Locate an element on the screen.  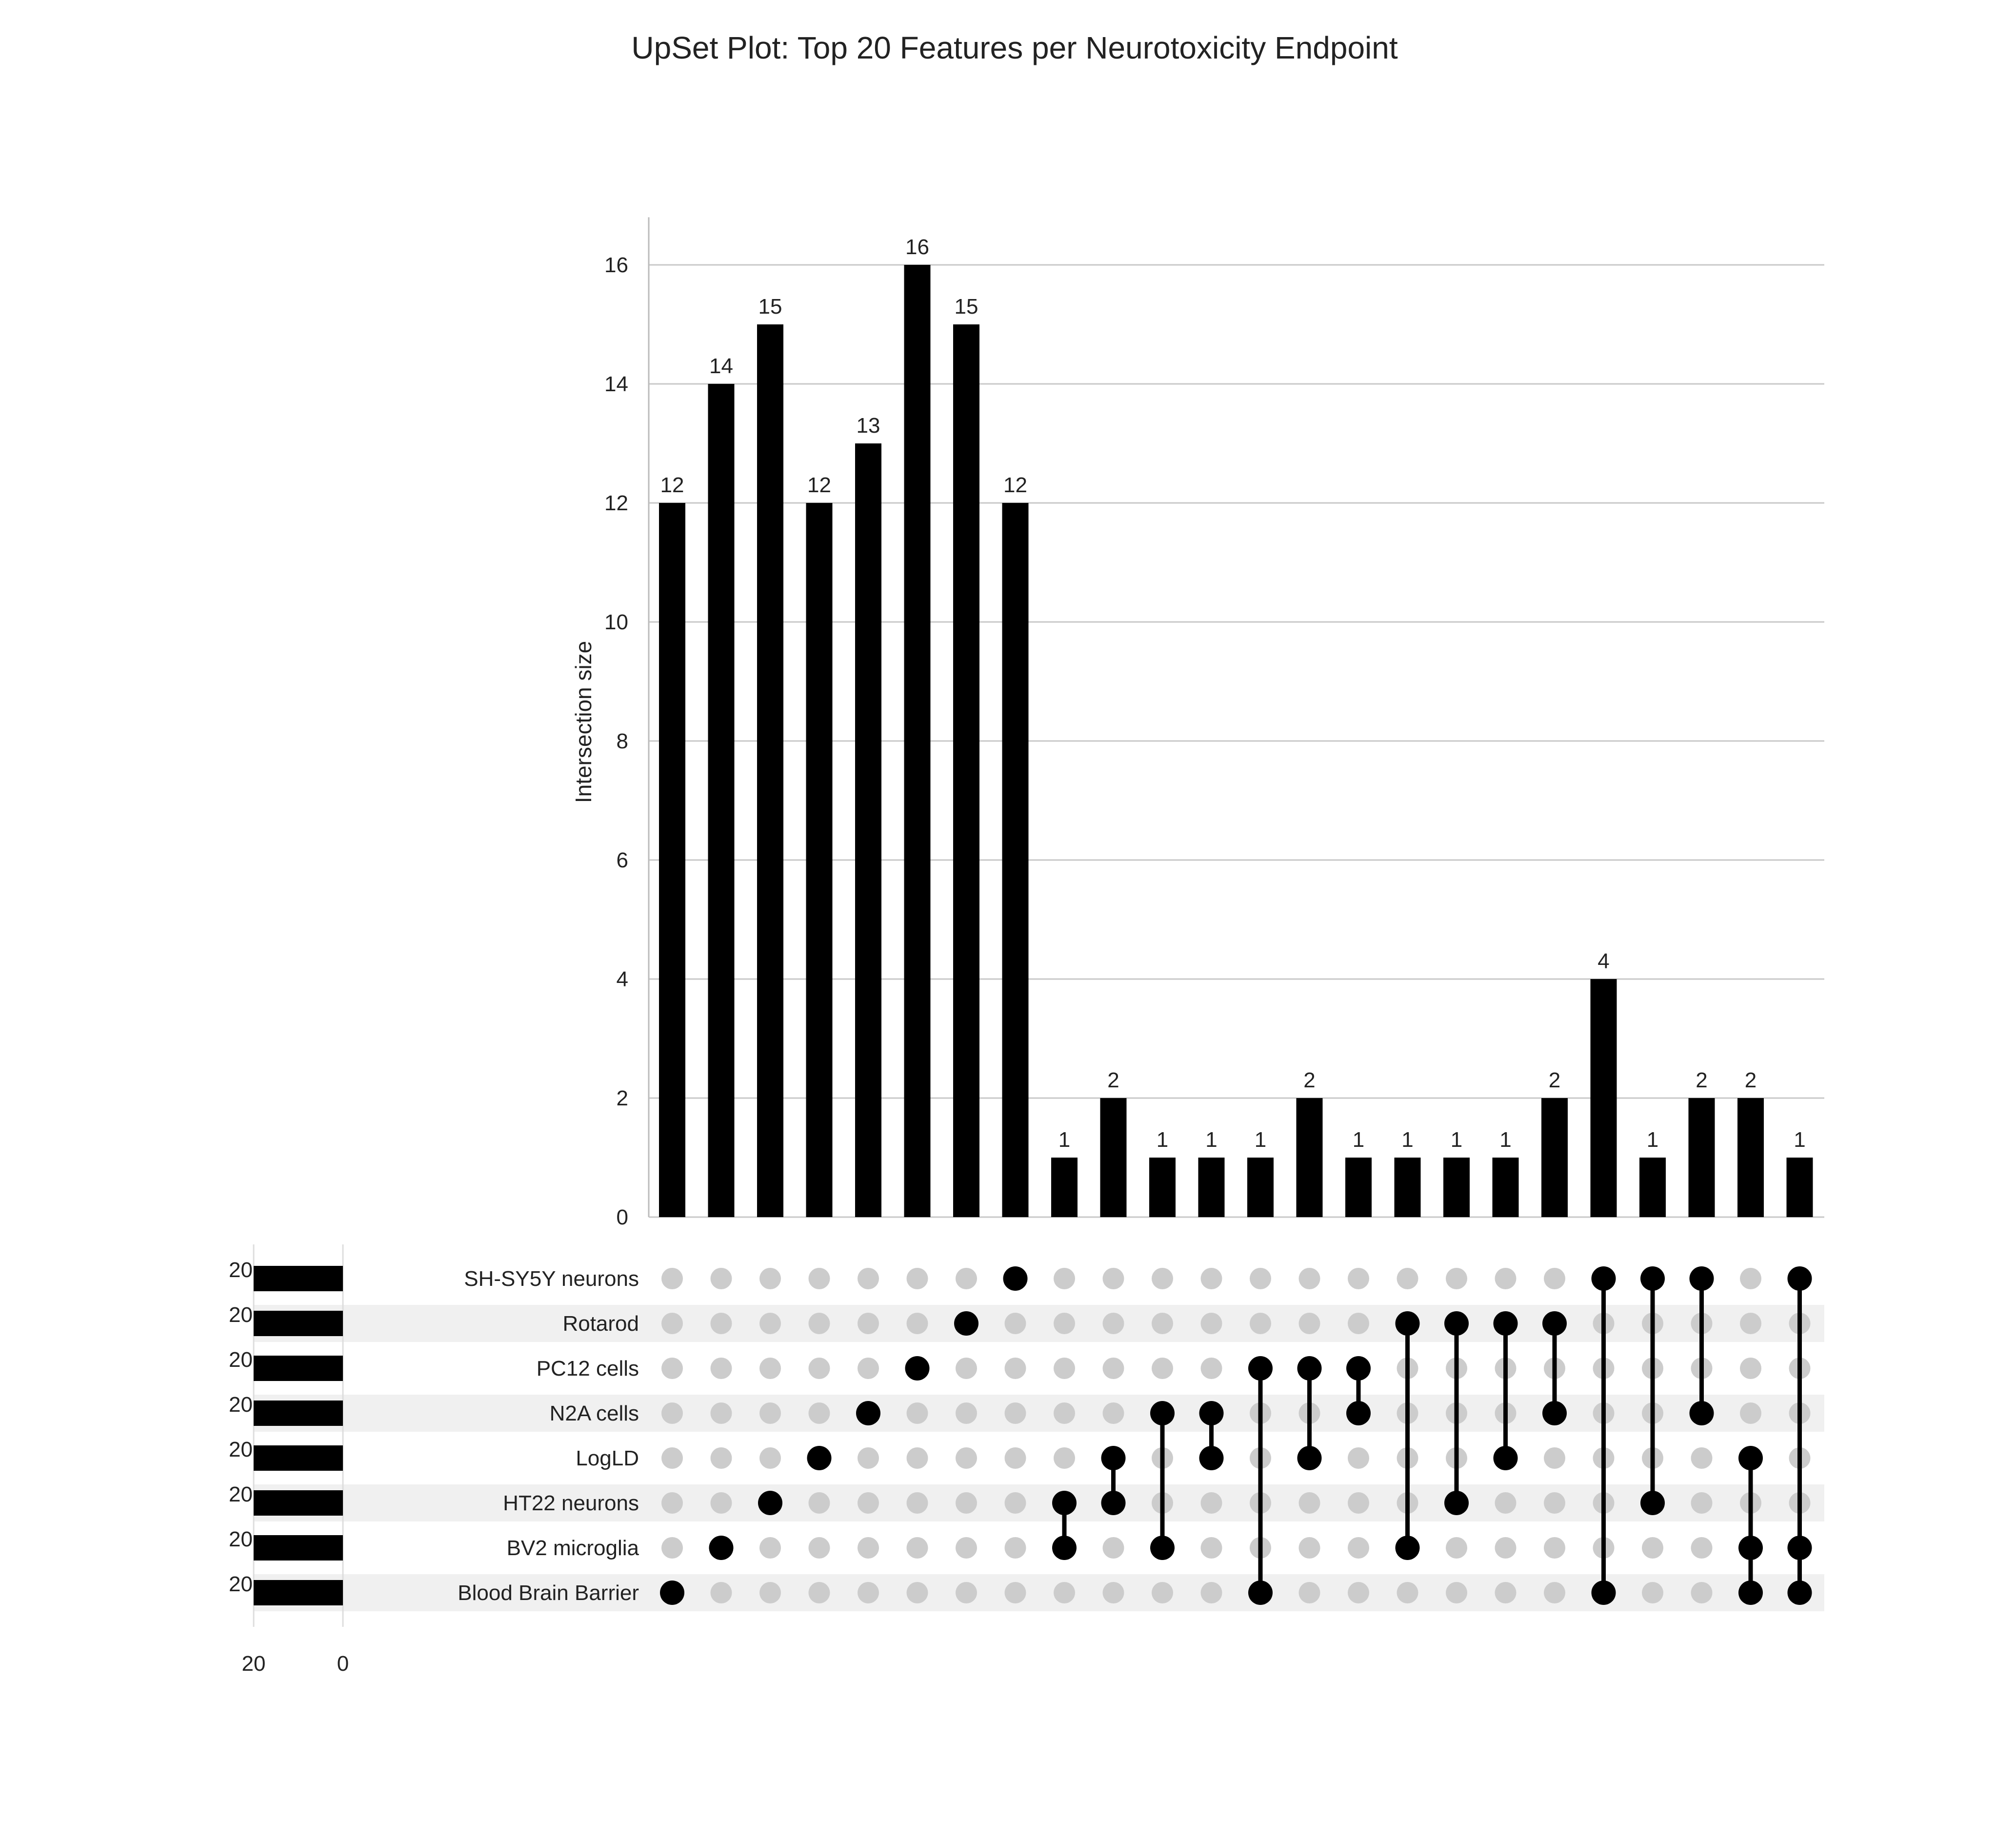
set-label: Rotarod is located at coordinates (601, 1324).